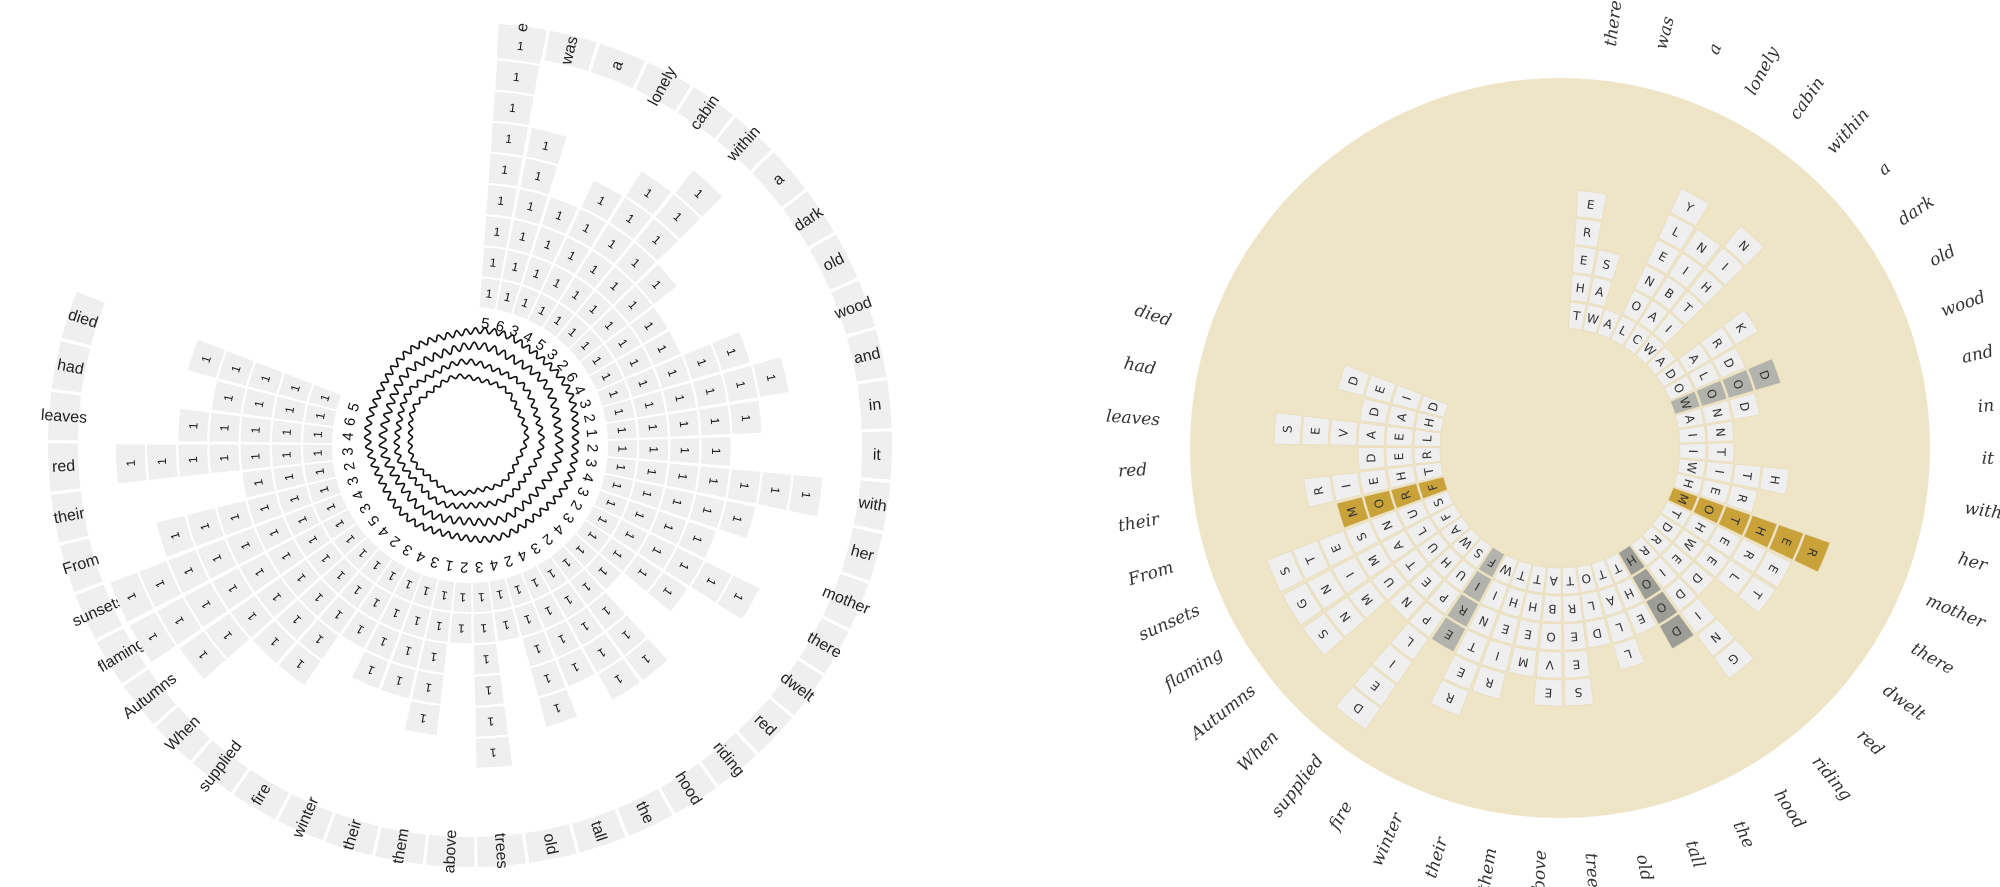 The height and width of the screenshot is (887, 2000). Describe the element at coordinates (1193, 670) in the screenshot. I see `poem-word-script-label: flaming` at that location.